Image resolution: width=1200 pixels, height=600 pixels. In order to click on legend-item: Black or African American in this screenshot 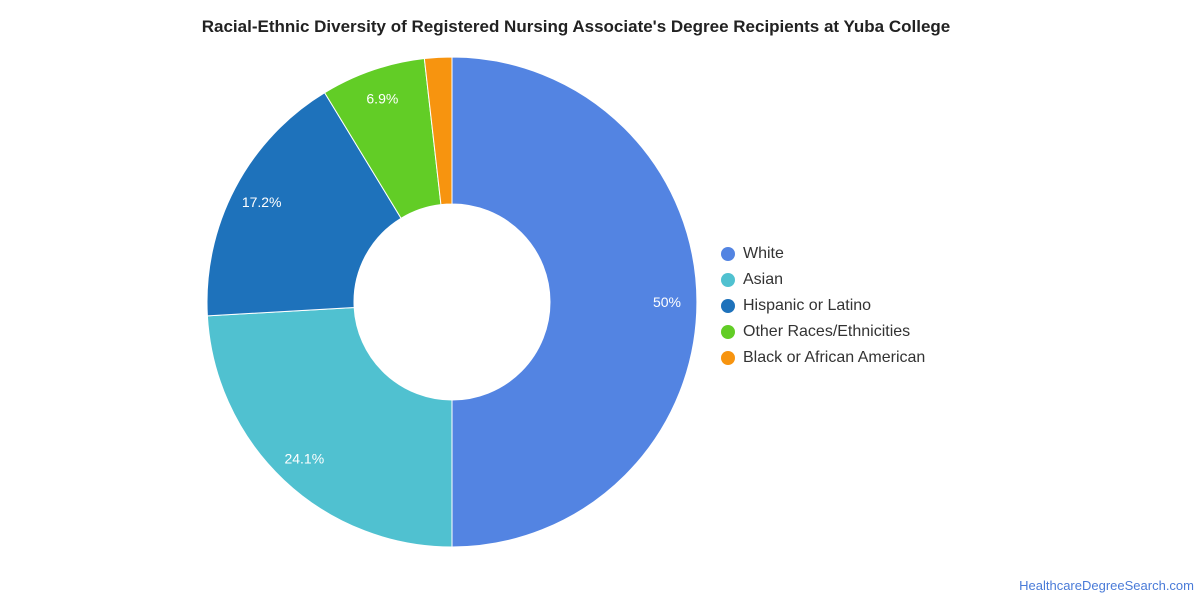, I will do `click(823, 358)`.